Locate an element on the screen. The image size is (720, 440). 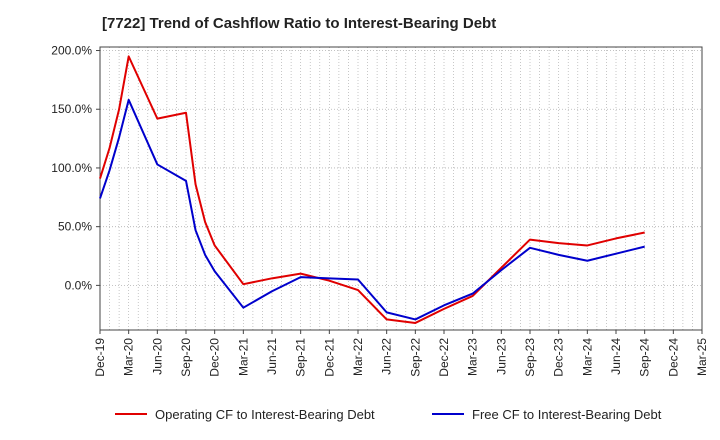
x-tick-label: Sep-21 is located at coordinates (301, 357).